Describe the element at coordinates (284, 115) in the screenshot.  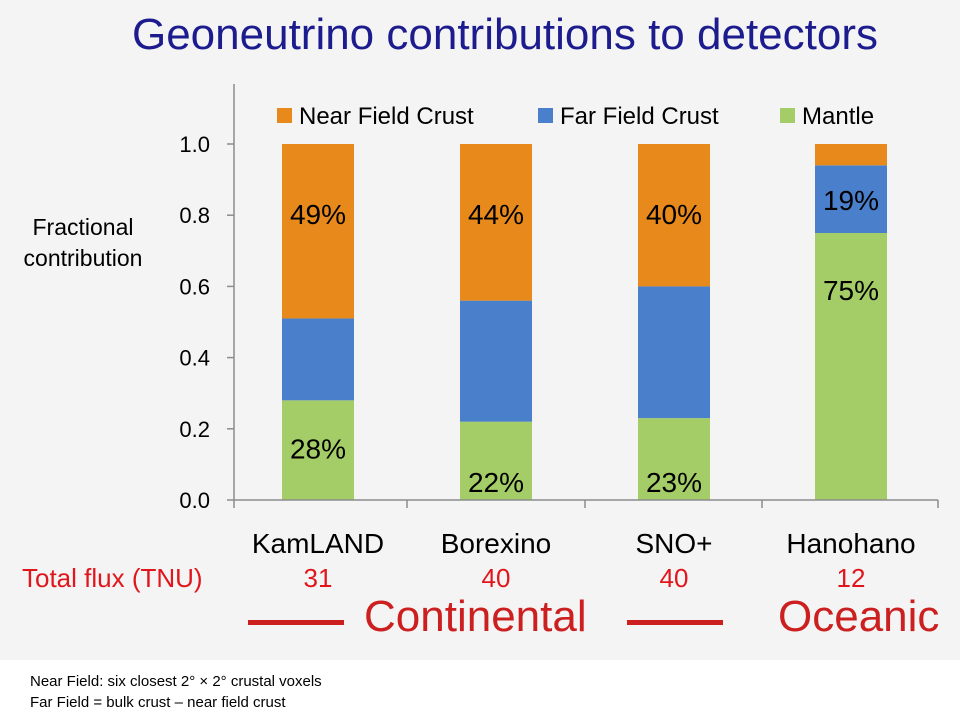
I see `legend-swatch-near-field-crust` at that location.